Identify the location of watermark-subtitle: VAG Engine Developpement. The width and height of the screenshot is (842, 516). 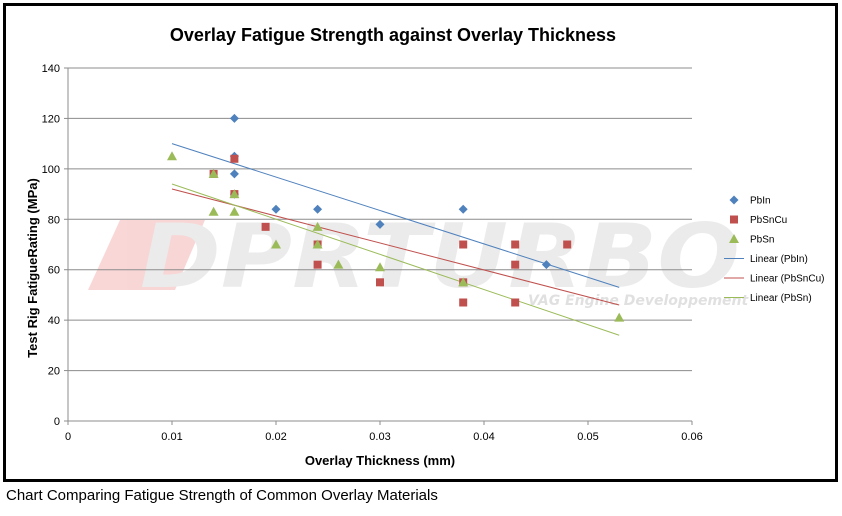
(639, 301).